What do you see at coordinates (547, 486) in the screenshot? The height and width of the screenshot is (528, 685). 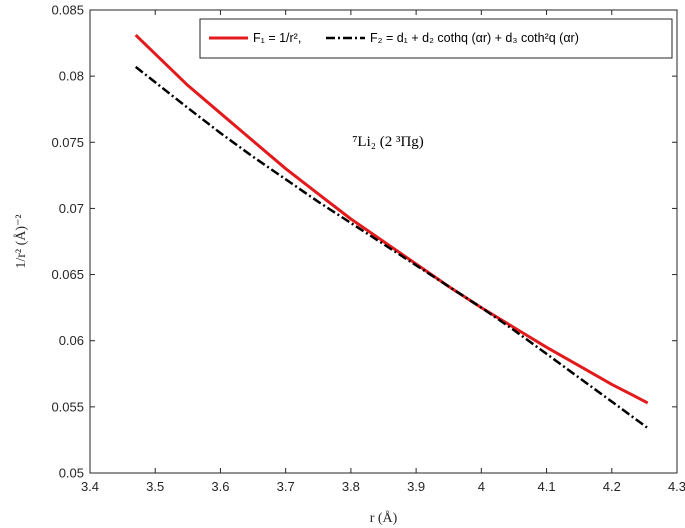 I see `x-tick-label: 4.1` at bounding box center [547, 486].